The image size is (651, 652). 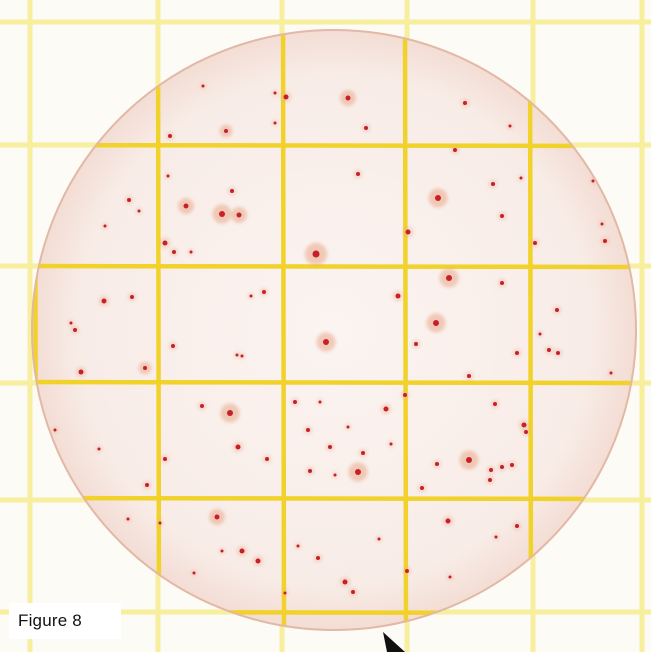 What do you see at coordinates (394, 642) in the screenshot?
I see `arrow-pointer-icon` at bounding box center [394, 642].